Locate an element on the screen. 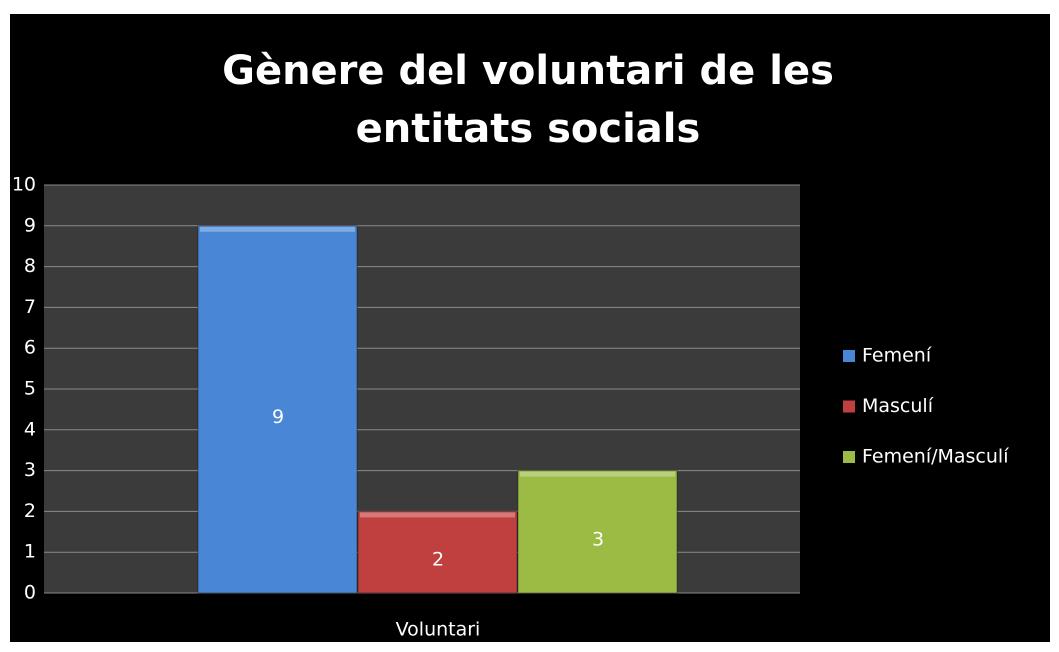 This screenshot has width=1059, height=652. y-tick-label: 8 is located at coordinates (30, 266).